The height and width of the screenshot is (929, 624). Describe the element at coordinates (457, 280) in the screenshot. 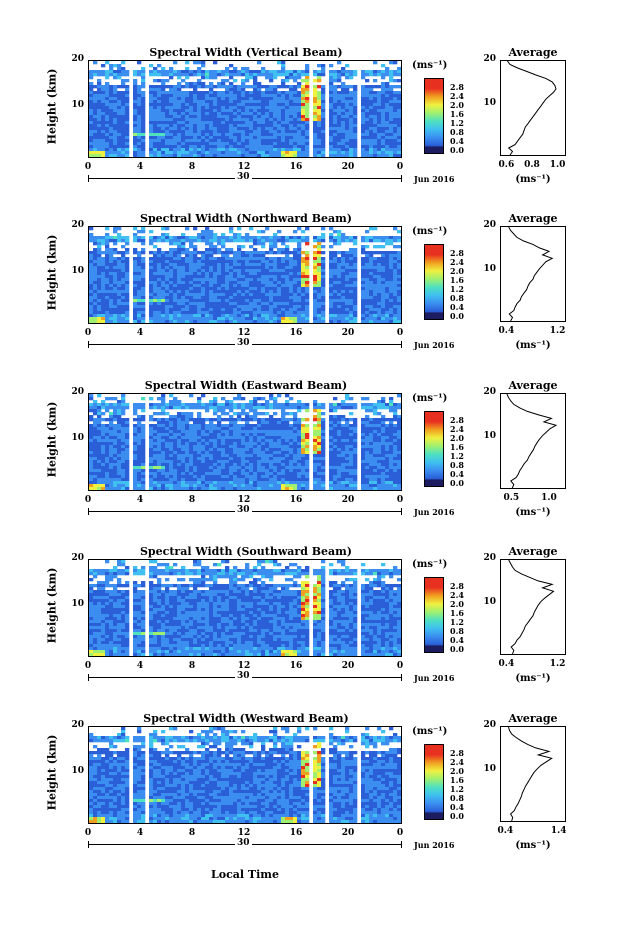

I see `colorbar-tick-label: 1.6` at that location.